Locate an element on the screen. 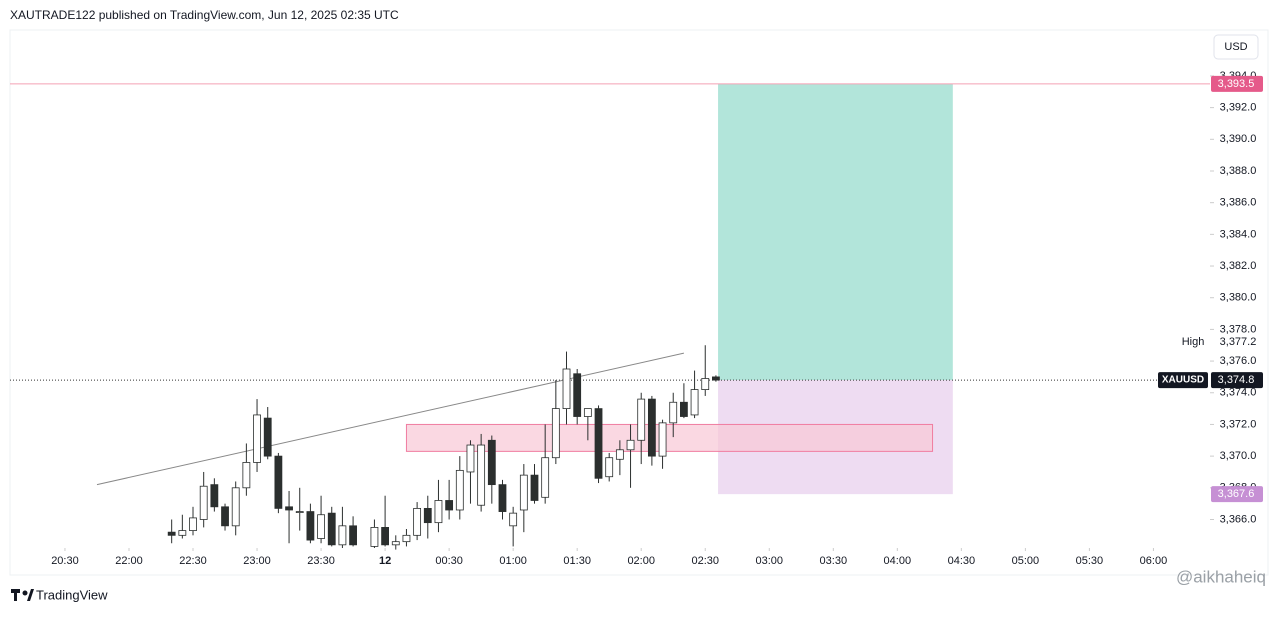 This screenshot has height=619, width=1280. trendline is located at coordinates (390, 419).